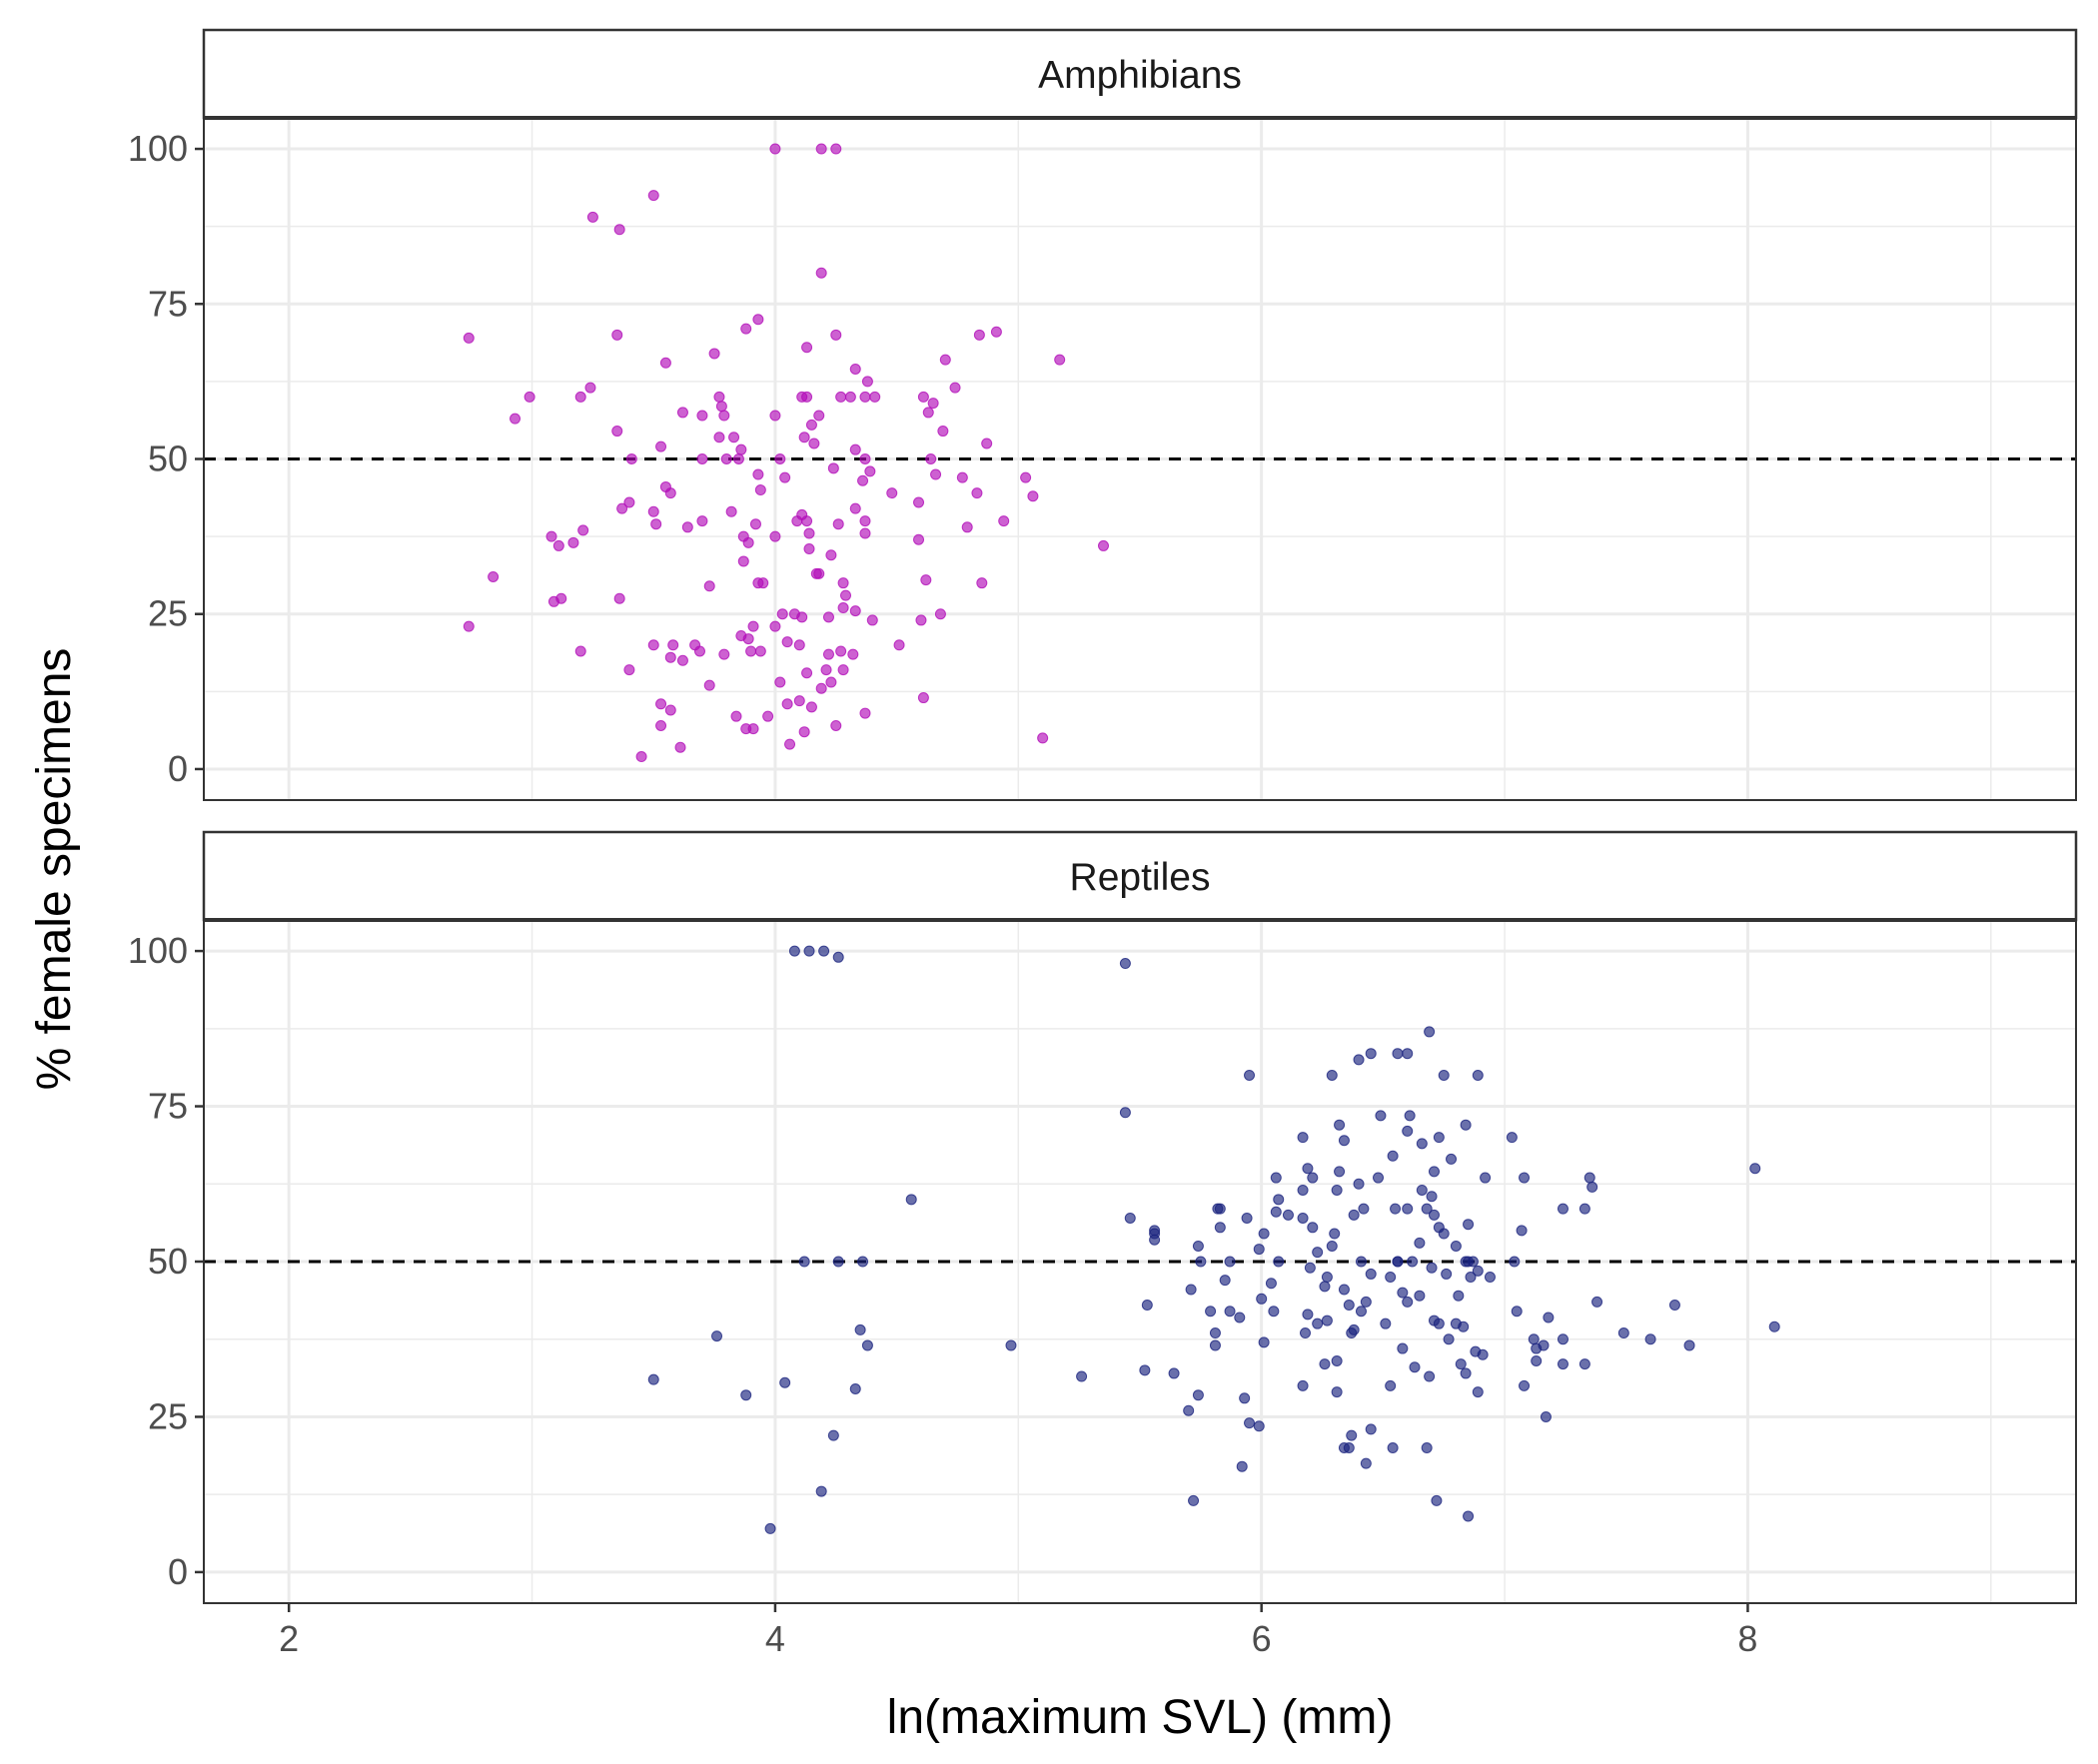 Image resolution: width=2098 pixels, height=1764 pixels. Describe the element at coordinates (1262, 1638) in the screenshot. I see `x-tick-label: 6` at that location.